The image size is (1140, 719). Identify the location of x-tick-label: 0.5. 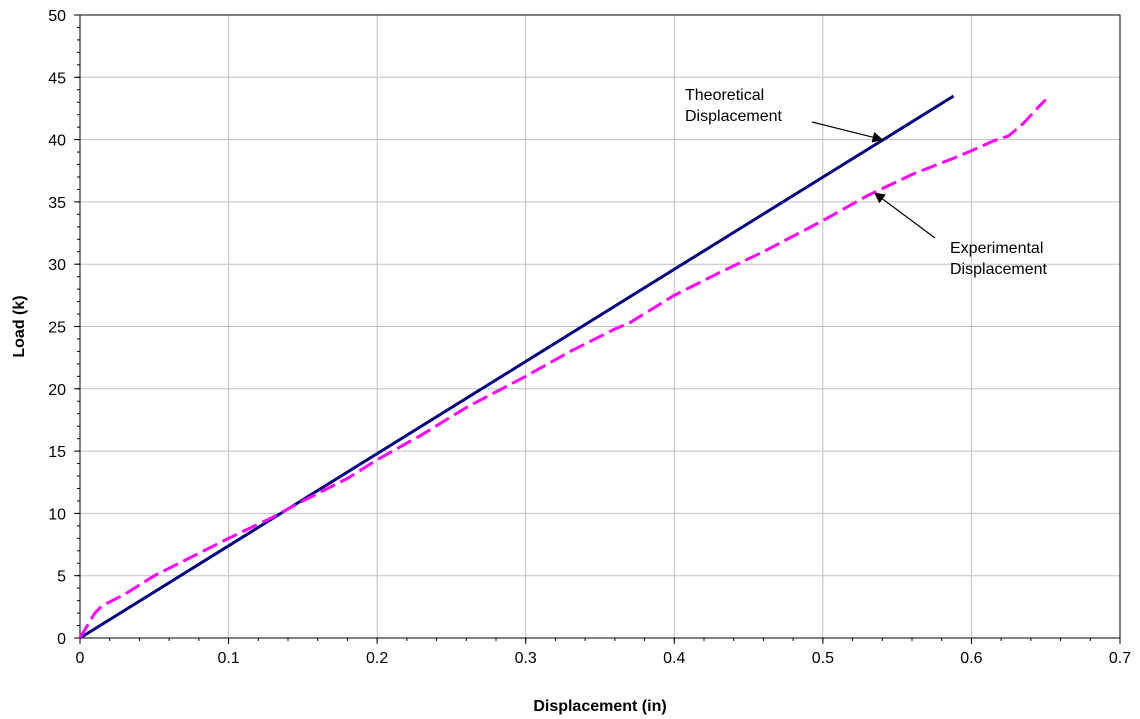
(823, 658).